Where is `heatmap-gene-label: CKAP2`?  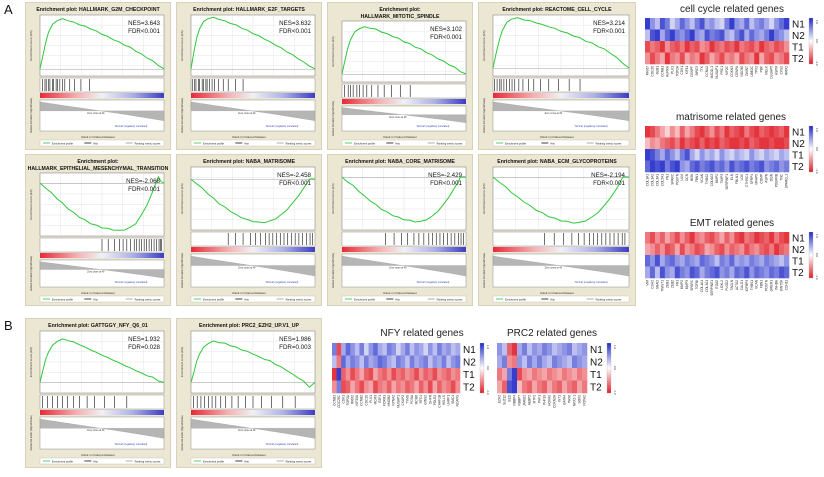
heatmap-gene-label: CKAP2 is located at coordinates (403, 400).